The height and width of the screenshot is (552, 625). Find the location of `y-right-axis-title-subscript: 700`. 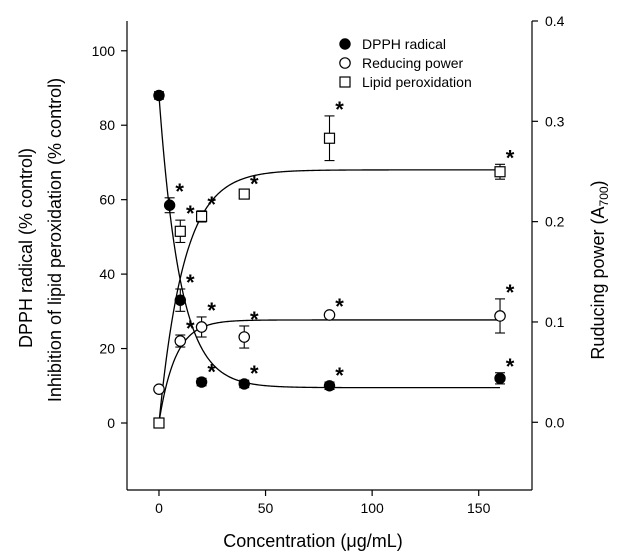

y-right-axis-title-subscript: 700 is located at coordinates (604, 196).